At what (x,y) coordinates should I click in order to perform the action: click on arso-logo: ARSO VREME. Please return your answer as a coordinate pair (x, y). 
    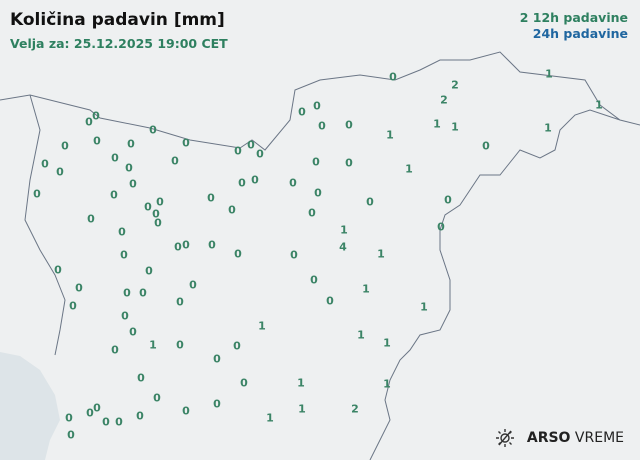
    Looking at the image, I should click on (559, 438).